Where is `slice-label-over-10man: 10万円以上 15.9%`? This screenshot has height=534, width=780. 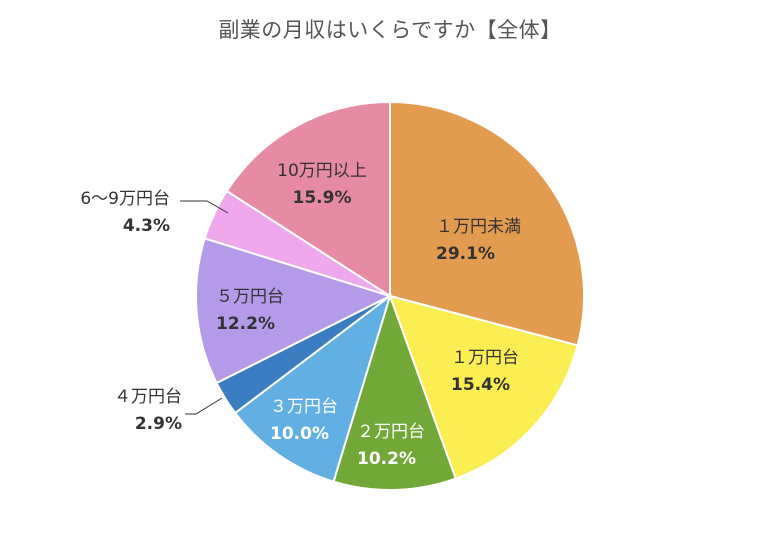
slice-label-over-10man: 10万円以上 15.9% is located at coordinates (322, 184).